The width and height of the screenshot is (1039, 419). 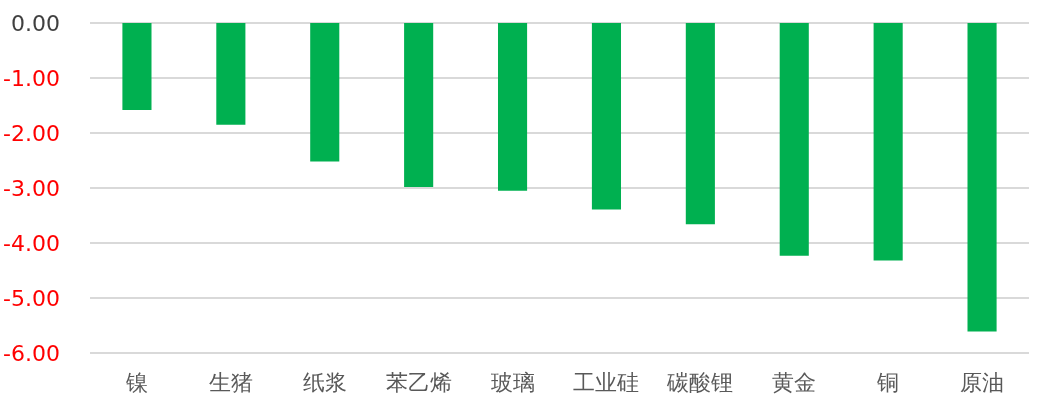 What do you see at coordinates (230, 382) in the screenshot?
I see `x-tick-label: 生猪` at bounding box center [230, 382].